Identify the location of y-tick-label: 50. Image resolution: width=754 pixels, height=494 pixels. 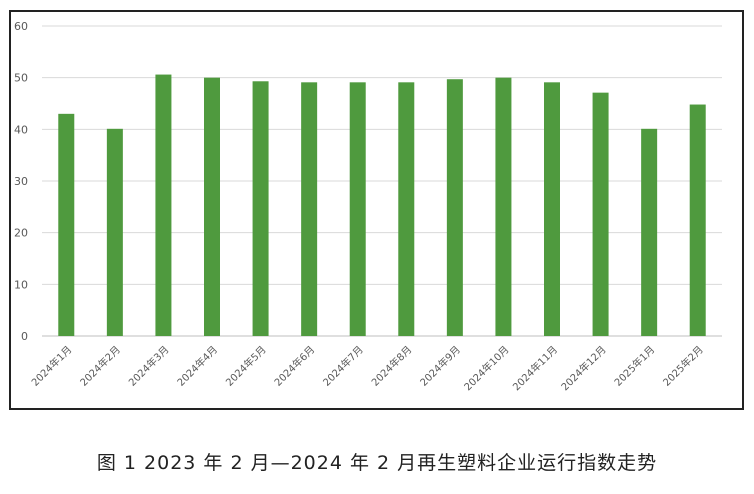
(21, 78).